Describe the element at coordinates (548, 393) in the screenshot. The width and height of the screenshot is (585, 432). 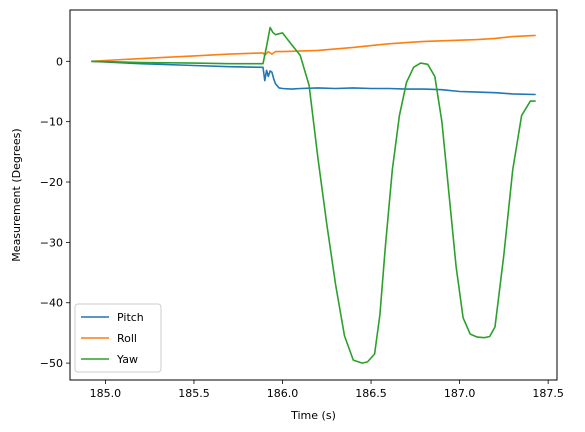
I see `x-tick-label: 187.5` at that location.